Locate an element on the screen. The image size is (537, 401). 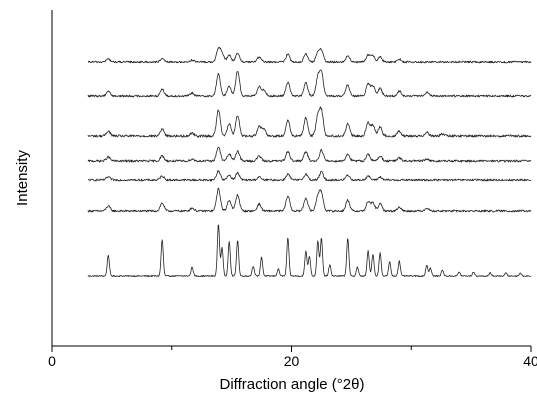
x-axis-ticks: 0 20 40 is located at coordinates (292, 357).